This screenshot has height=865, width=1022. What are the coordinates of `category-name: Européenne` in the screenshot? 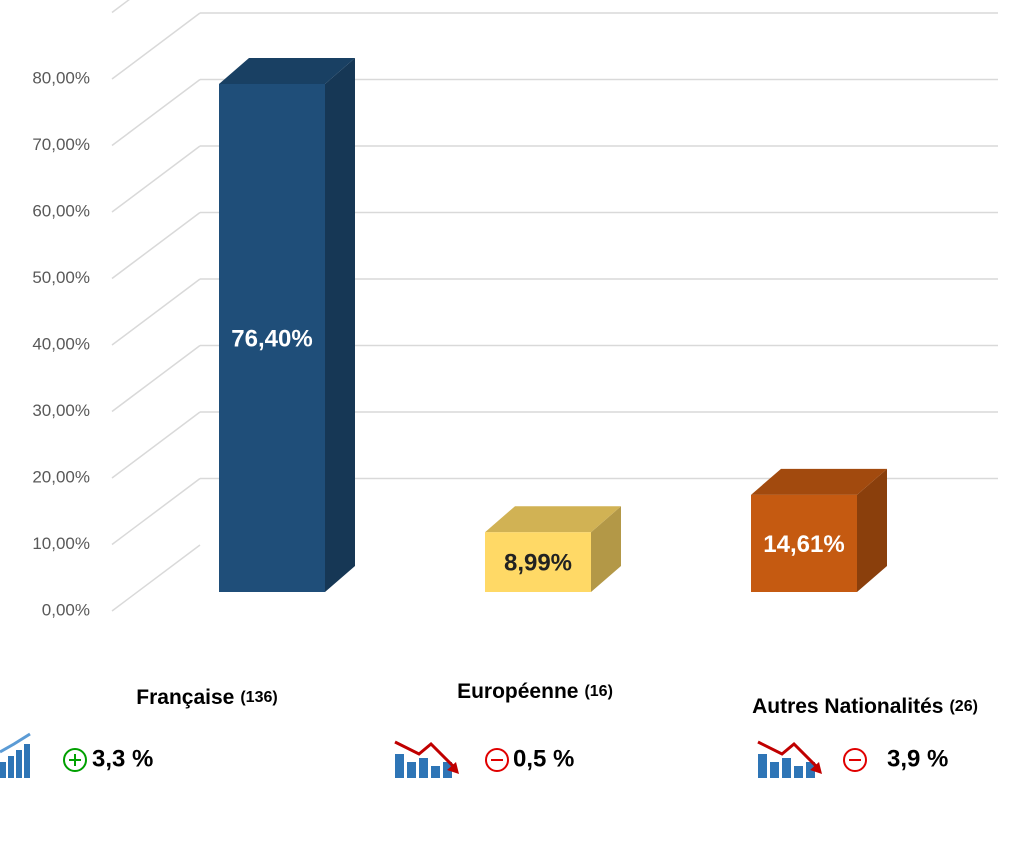 It's located at (517, 691).